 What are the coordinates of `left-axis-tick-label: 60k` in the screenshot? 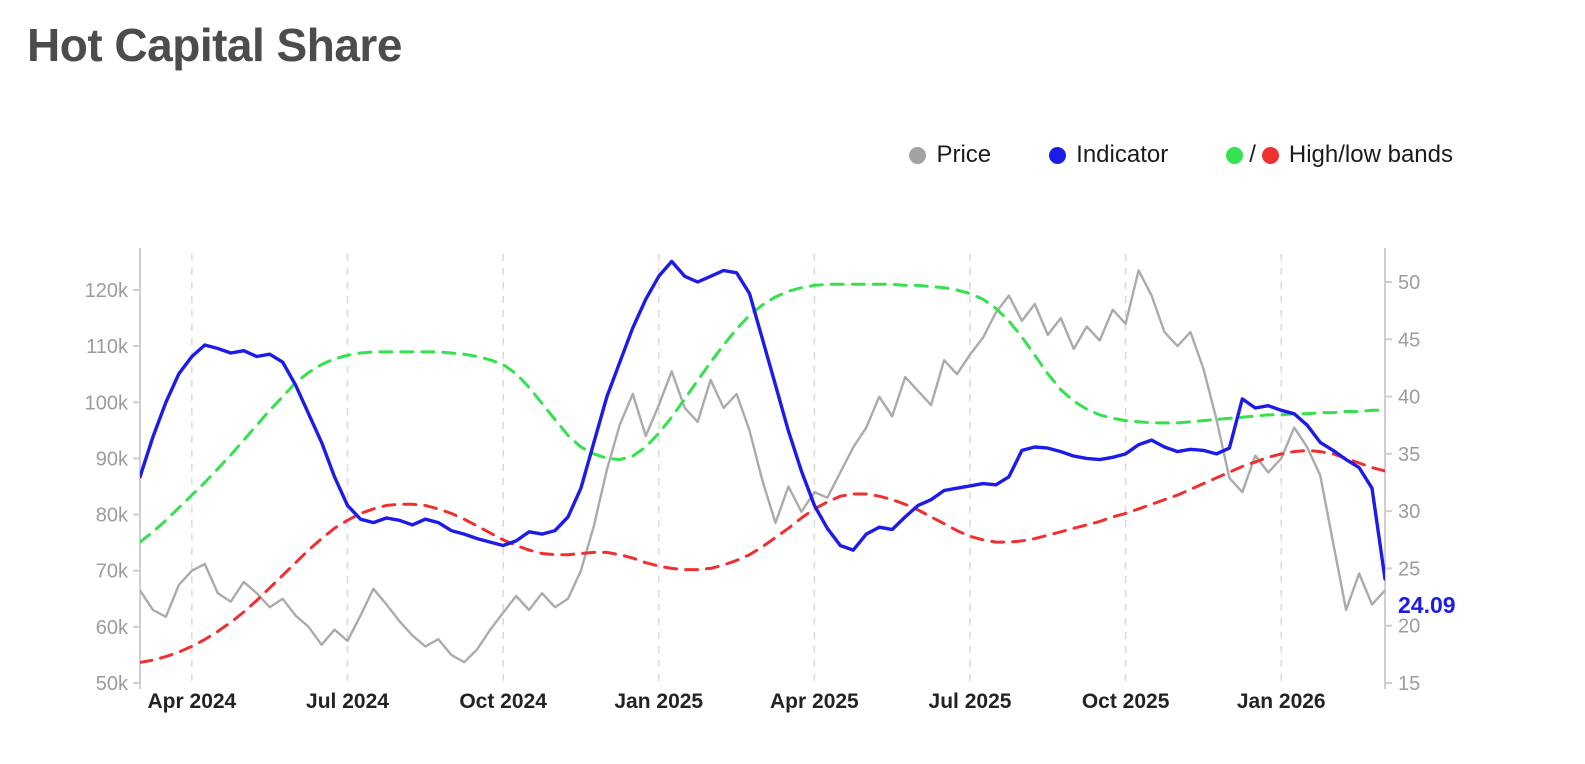 It's located at (112, 628).